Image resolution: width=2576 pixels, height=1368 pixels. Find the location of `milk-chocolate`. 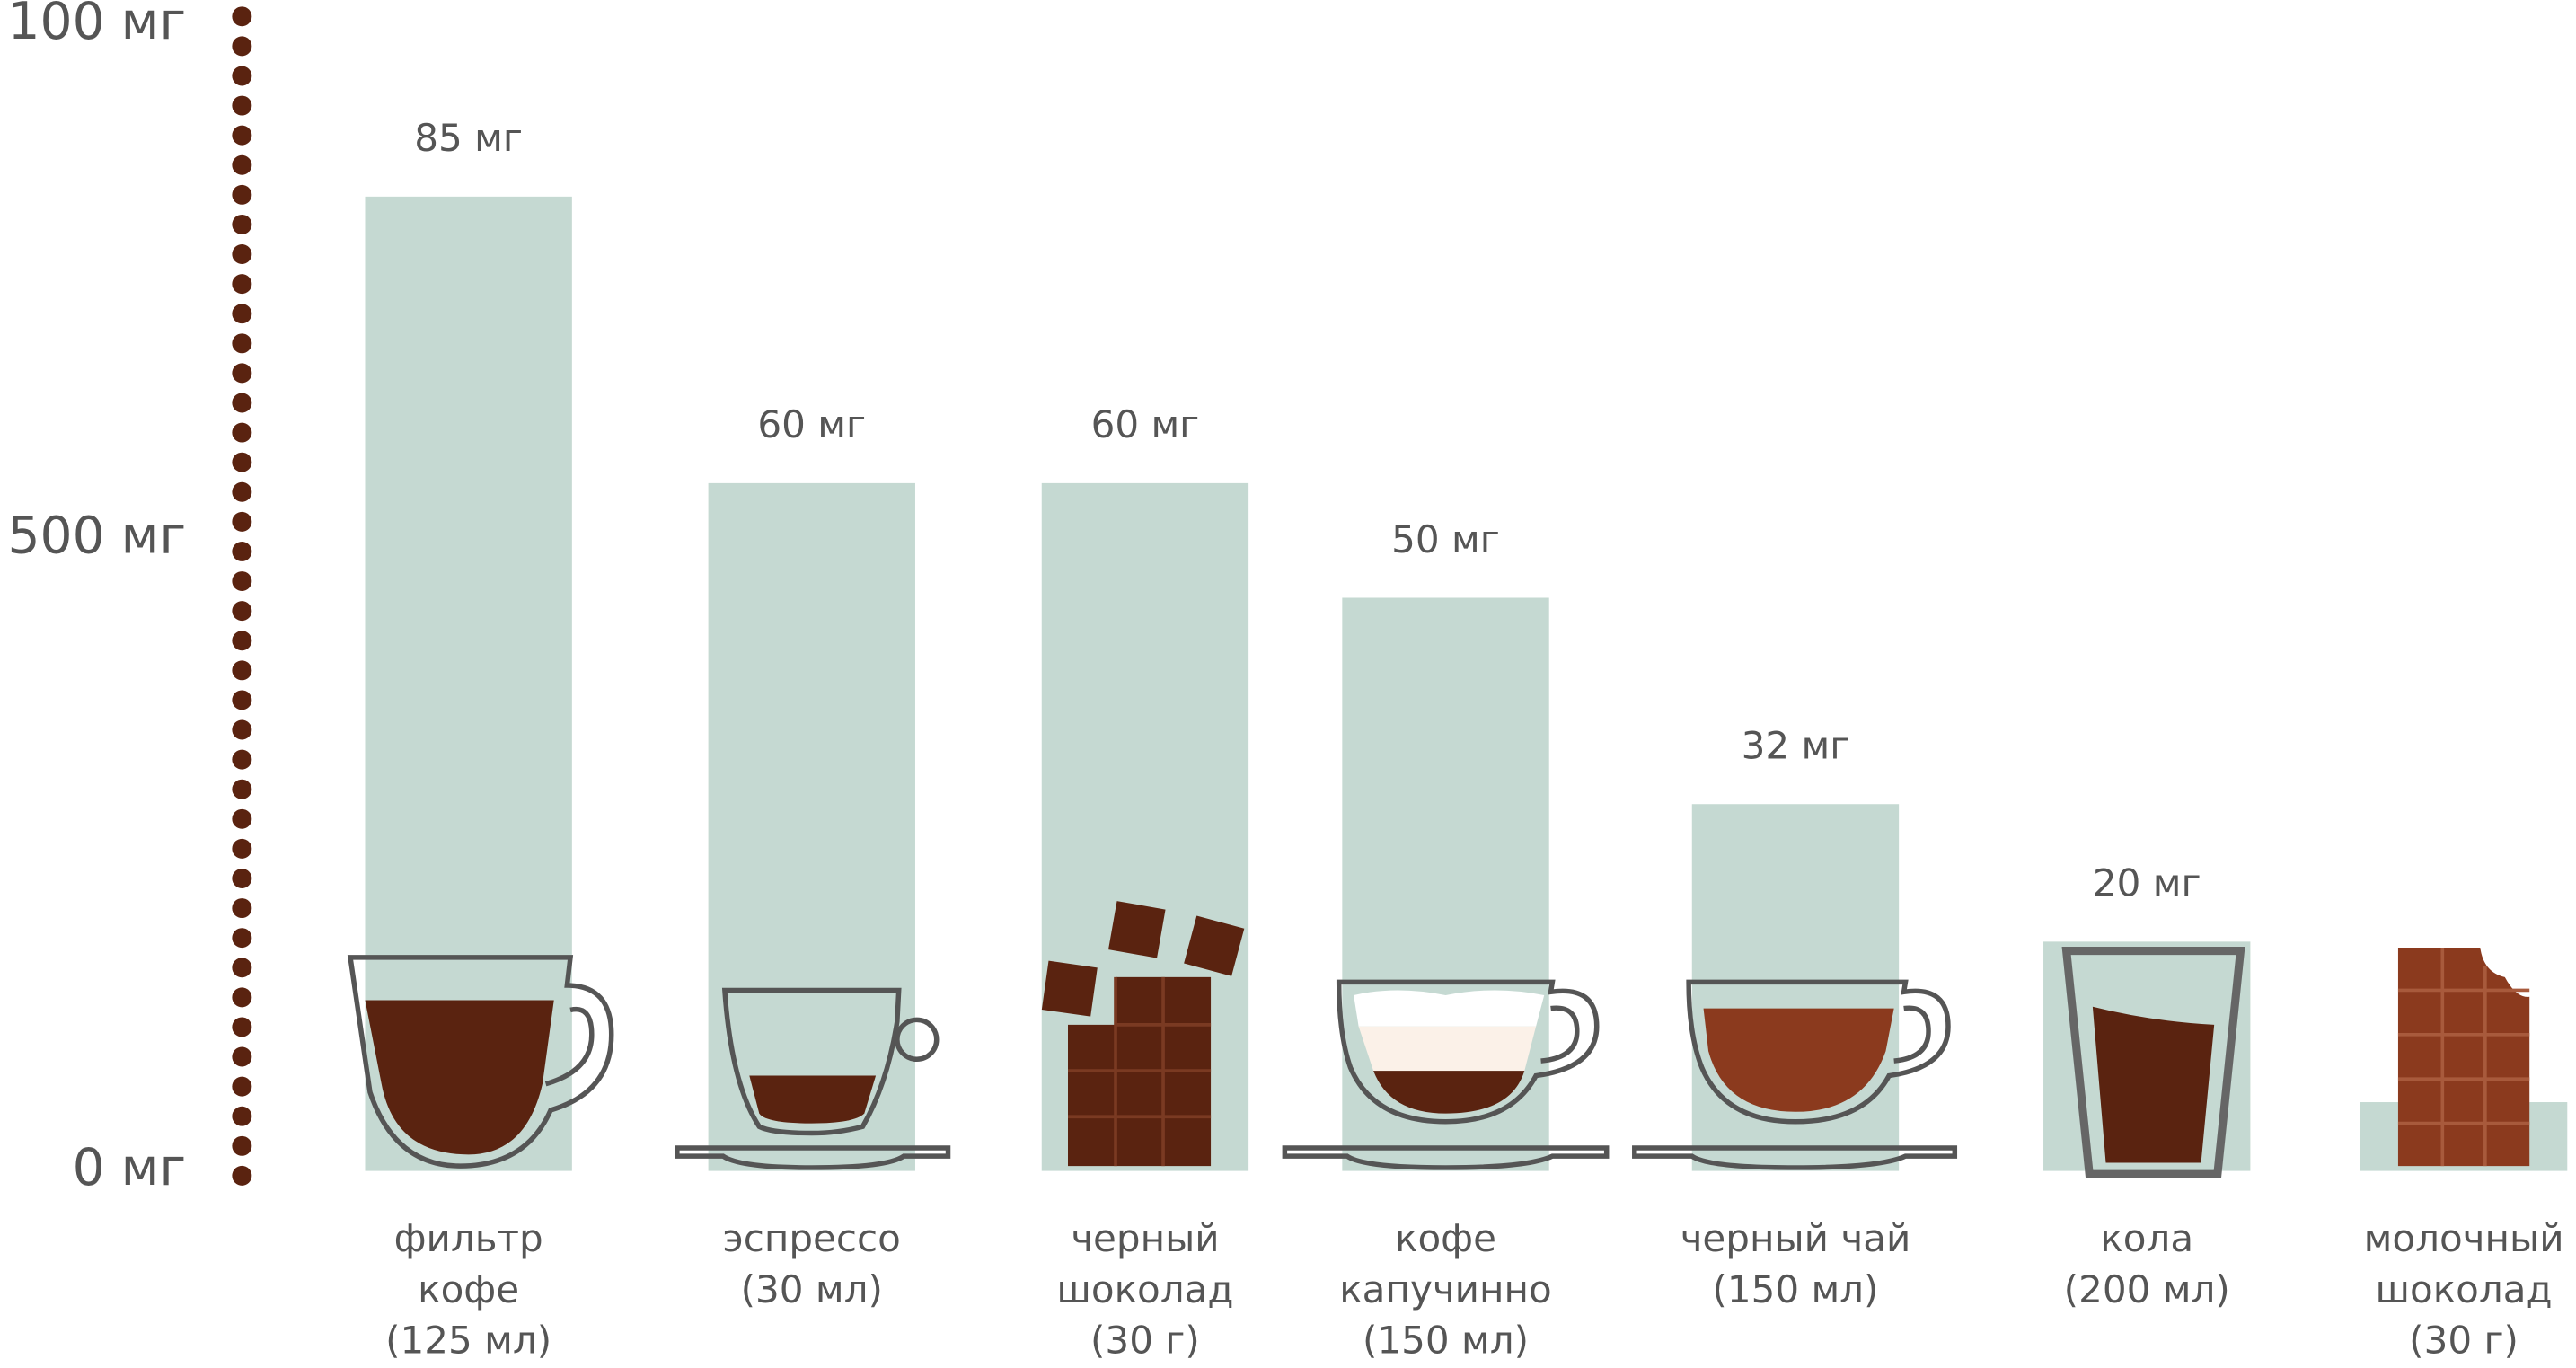

milk-chocolate is located at coordinates (2463, 1057).